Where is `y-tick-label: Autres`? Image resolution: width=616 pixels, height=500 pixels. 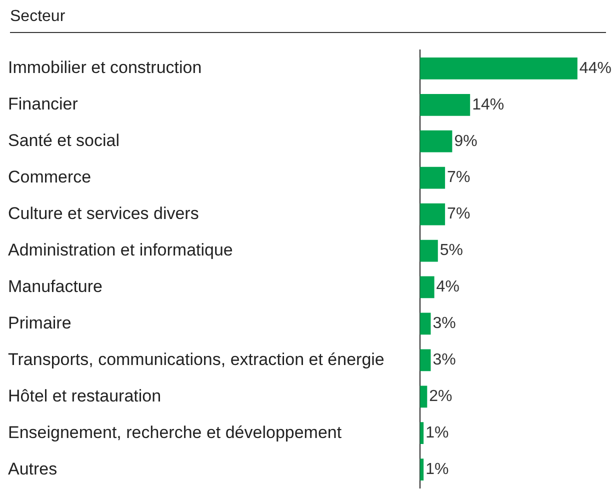 y-tick-label: Autres is located at coordinates (33, 468).